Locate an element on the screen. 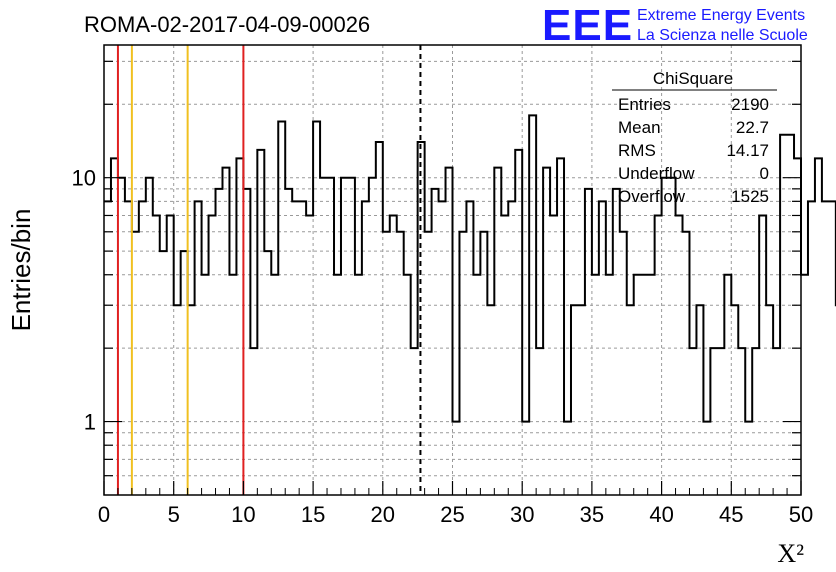 The height and width of the screenshot is (572, 836). x-tick-label: 0 is located at coordinates (104, 514).